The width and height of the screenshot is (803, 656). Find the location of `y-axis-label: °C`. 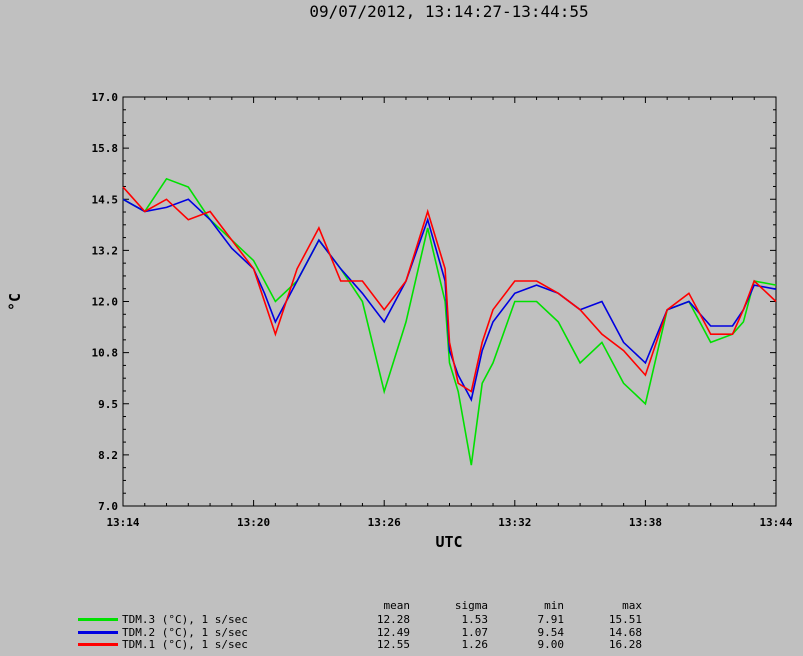

y-axis-label: °C is located at coordinates (15, 302).